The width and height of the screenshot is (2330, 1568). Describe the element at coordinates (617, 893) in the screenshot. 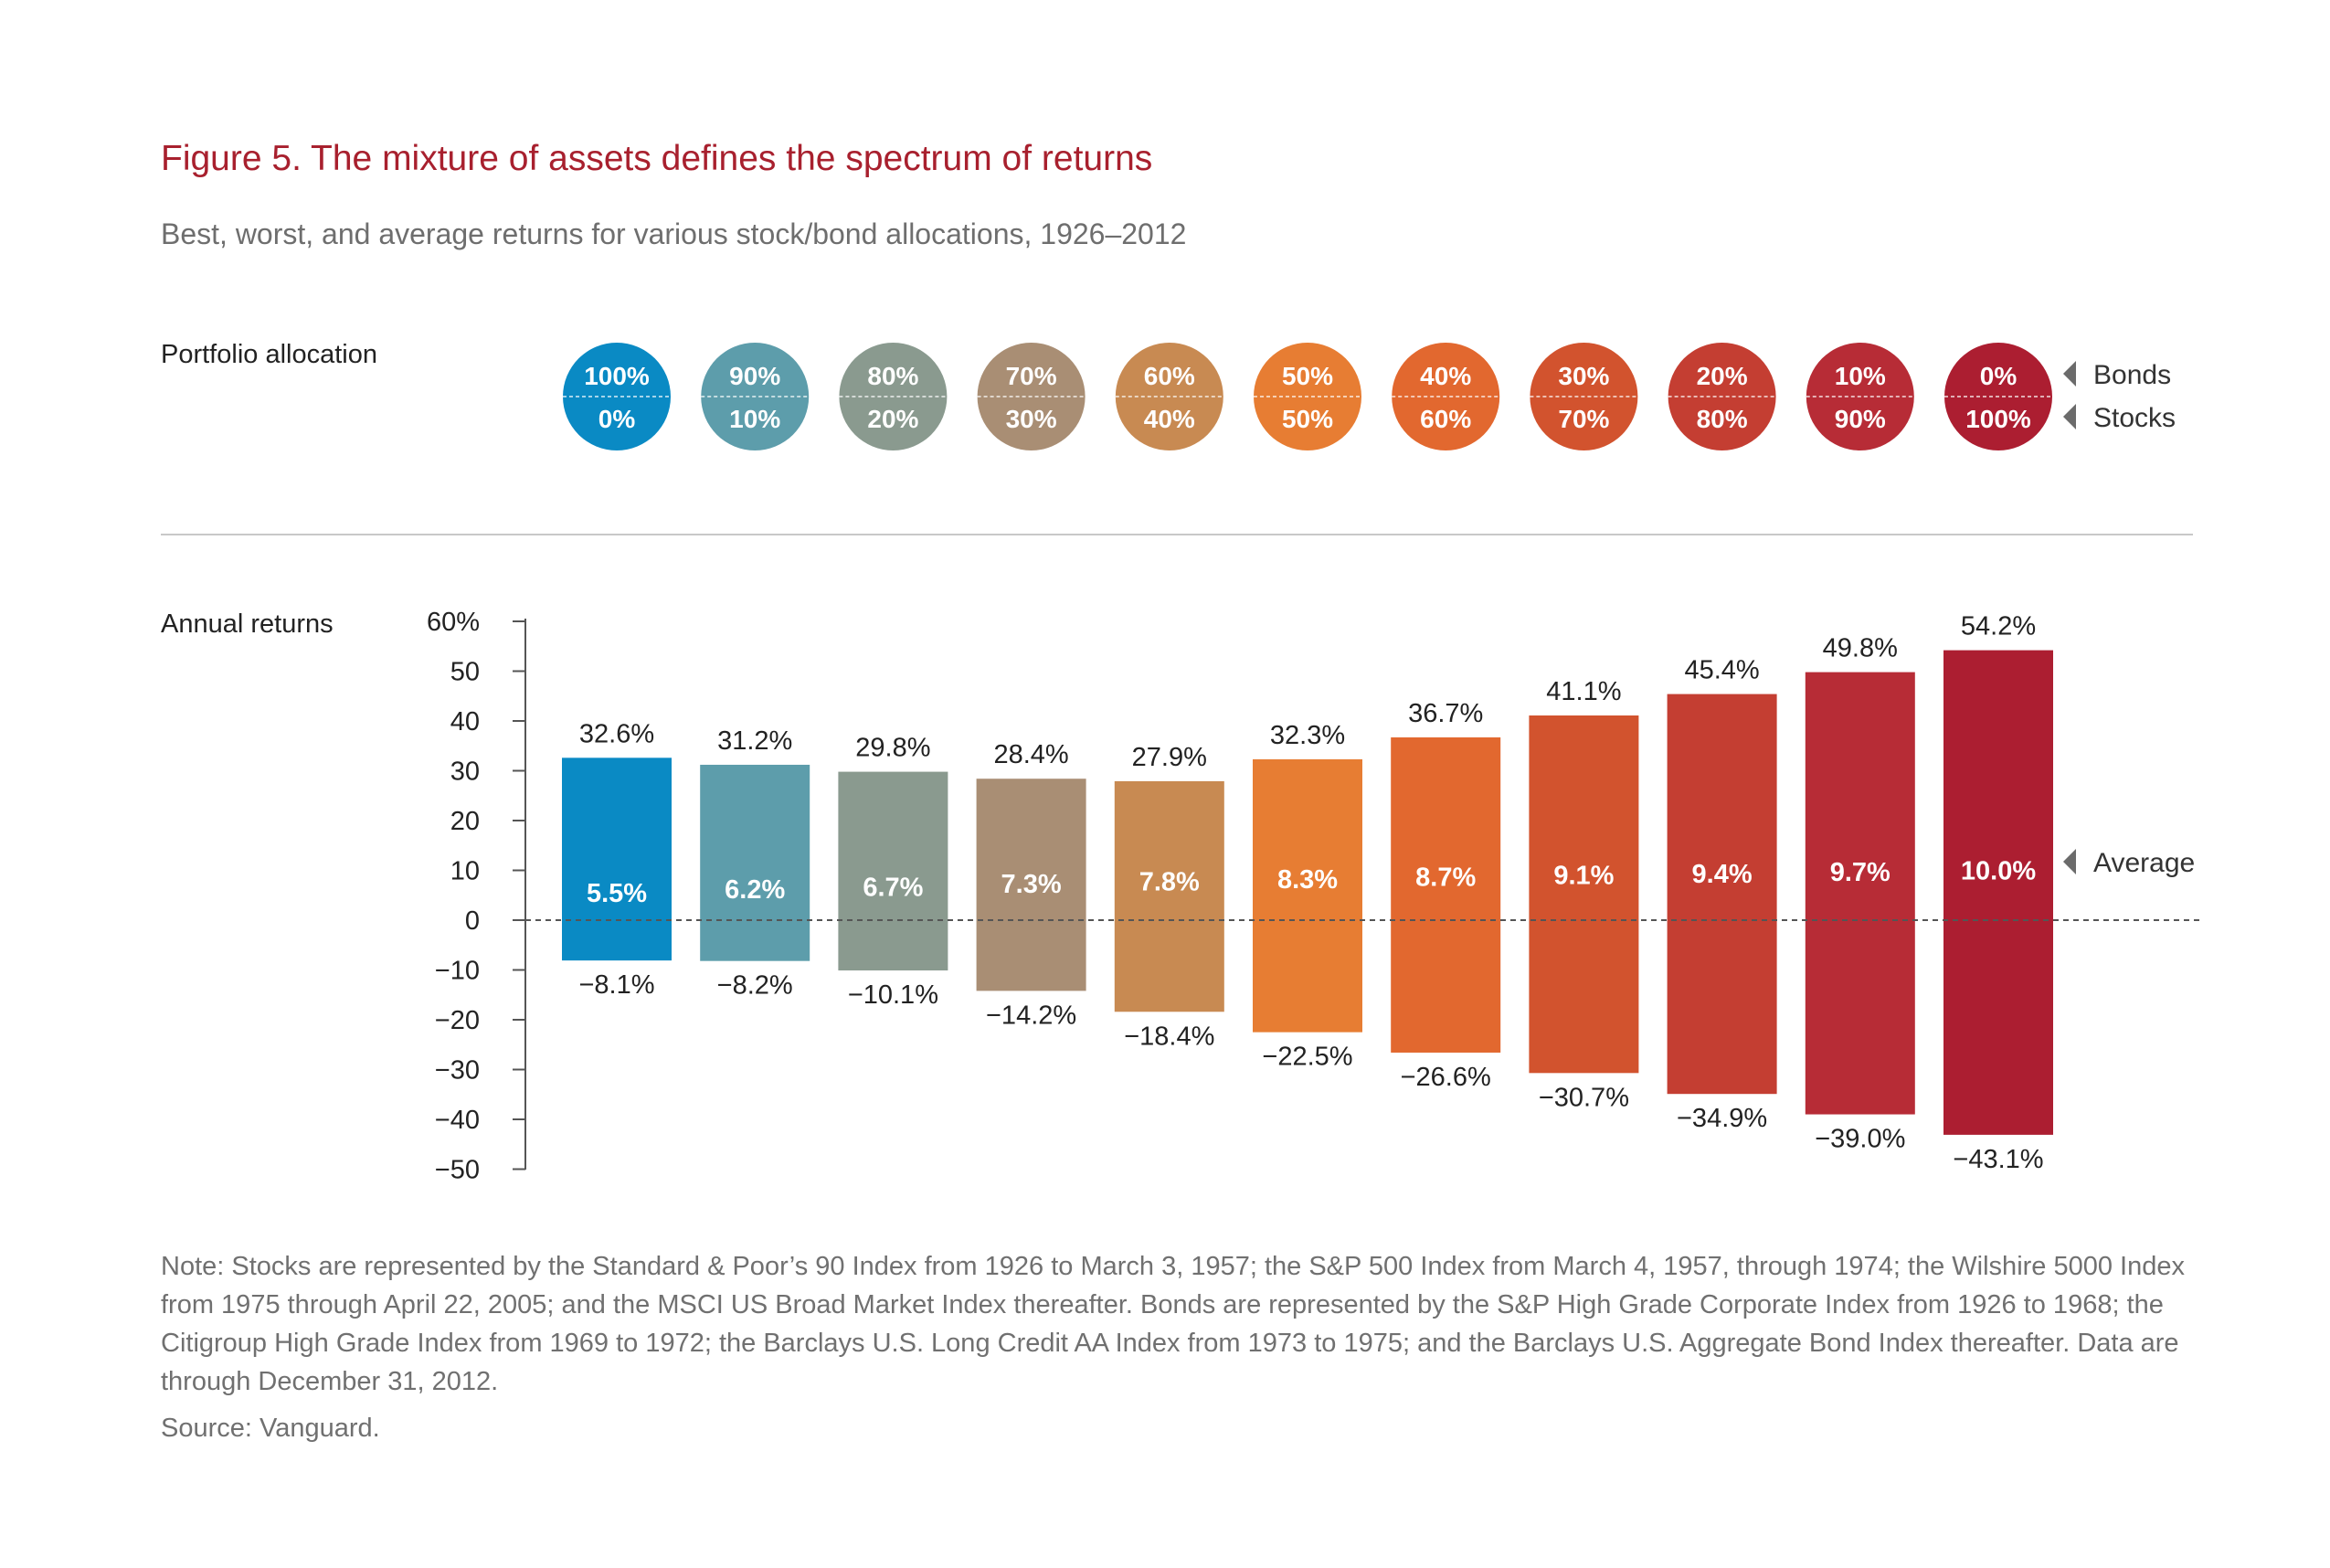

I see `average-value-label: 5.5%` at that location.